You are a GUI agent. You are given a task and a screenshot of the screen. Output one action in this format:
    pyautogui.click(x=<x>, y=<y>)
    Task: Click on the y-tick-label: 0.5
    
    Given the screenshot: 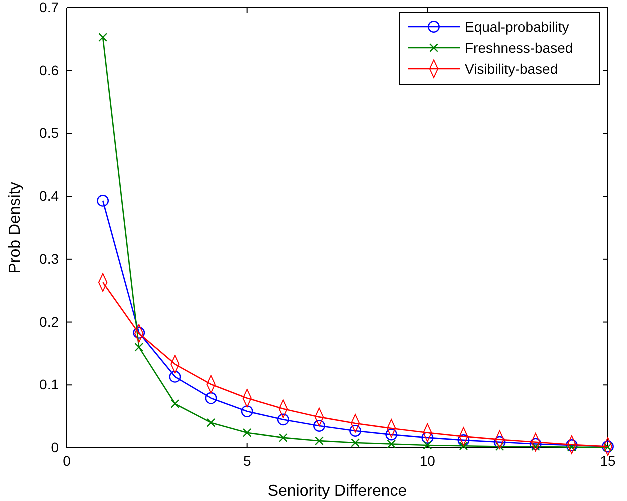 What is the action you would take?
    pyautogui.click(x=50, y=133)
    